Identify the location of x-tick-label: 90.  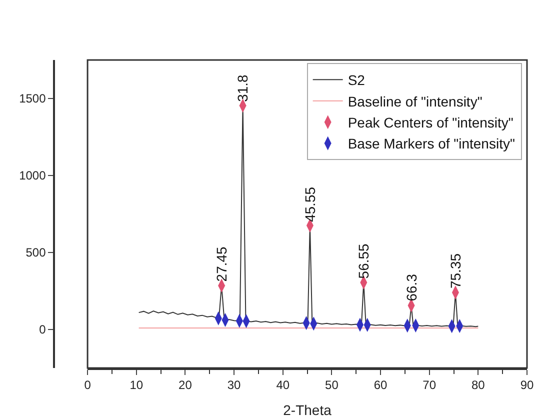
(527, 385).